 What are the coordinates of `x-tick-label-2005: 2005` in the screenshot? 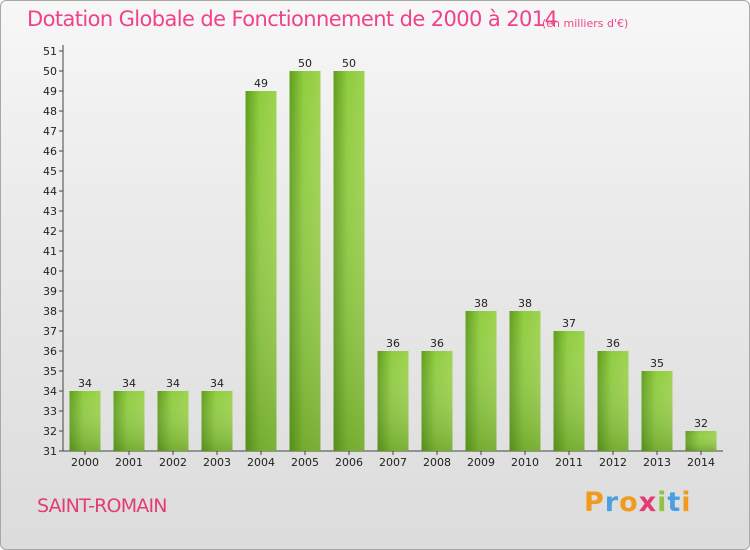 It's located at (305, 462).